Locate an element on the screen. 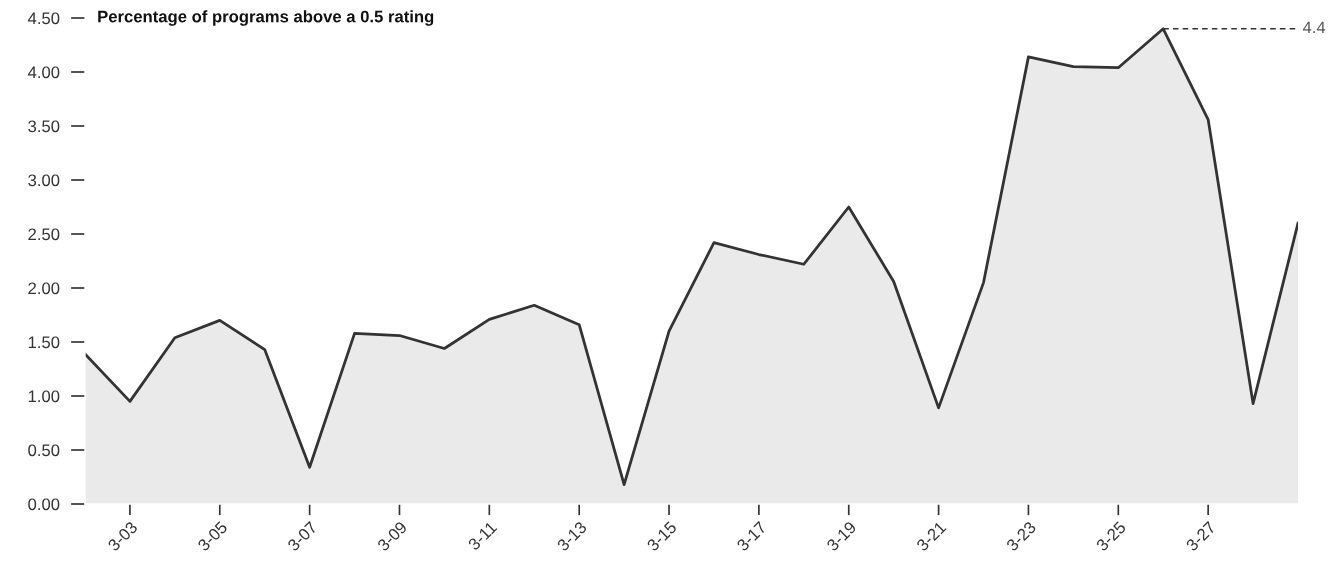 The height and width of the screenshot is (562, 1343). chart-title: Percentage of programs above a 0.5 rating is located at coordinates (266, 18).